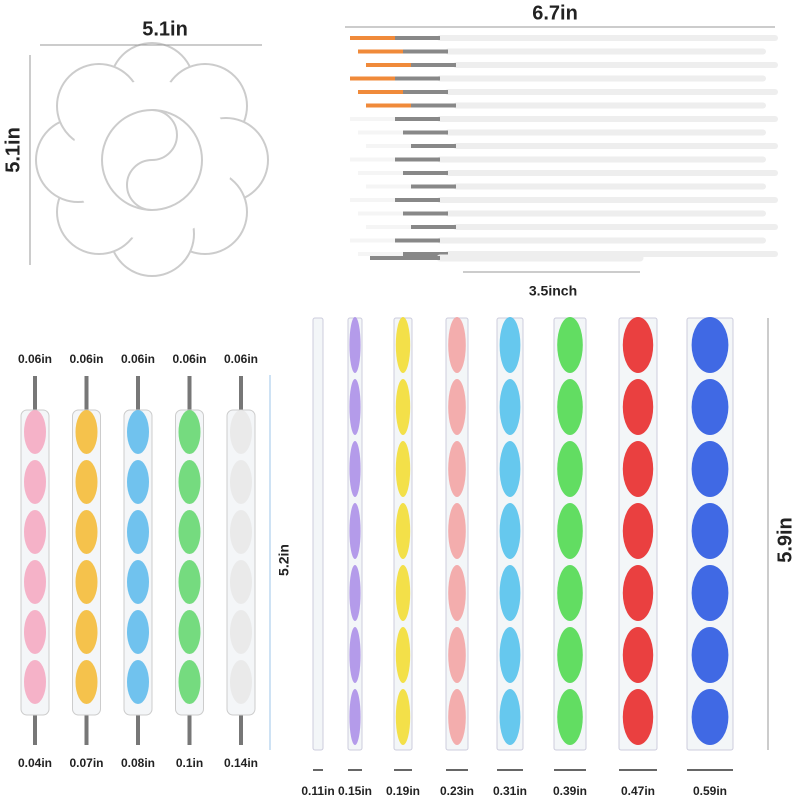  Describe the element at coordinates (457, 791) in the screenshot. I see `rod-diameter-label: 0.23in` at that location.